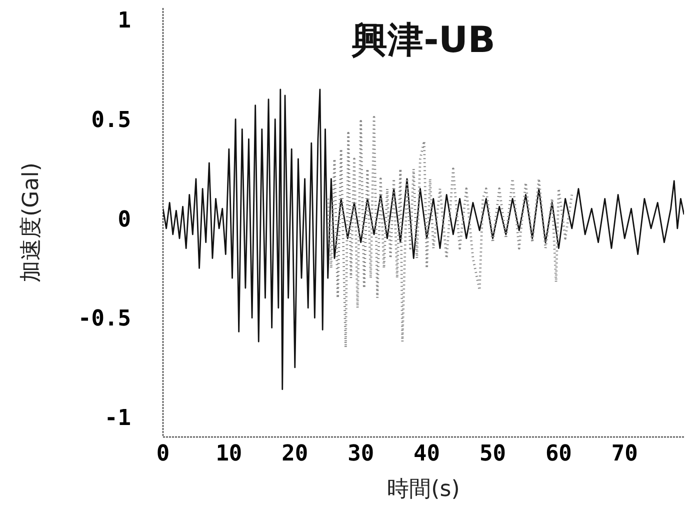  What do you see at coordinates (163, 454) in the screenshot?
I see `x-tick-label: 0` at bounding box center [163, 454].